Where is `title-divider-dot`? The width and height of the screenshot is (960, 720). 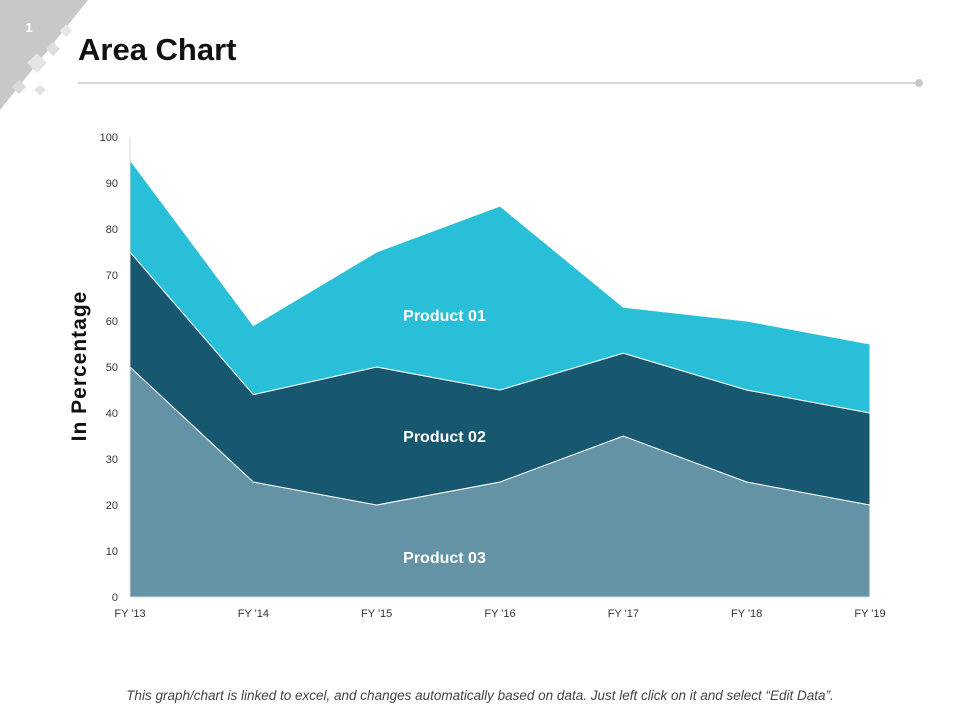
title-divider-dot is located at coordinates (919, 83).